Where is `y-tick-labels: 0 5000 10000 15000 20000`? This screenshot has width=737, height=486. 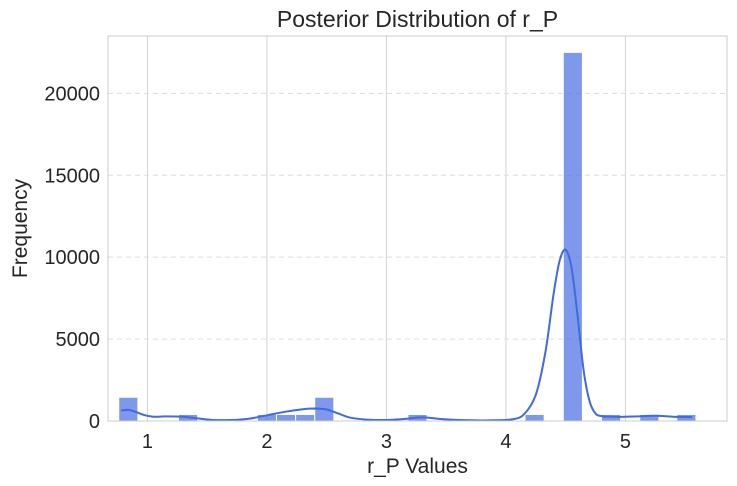
y-tick-labels: 0 5000 10000 15000 20000 is located at coordinates (72, 258).